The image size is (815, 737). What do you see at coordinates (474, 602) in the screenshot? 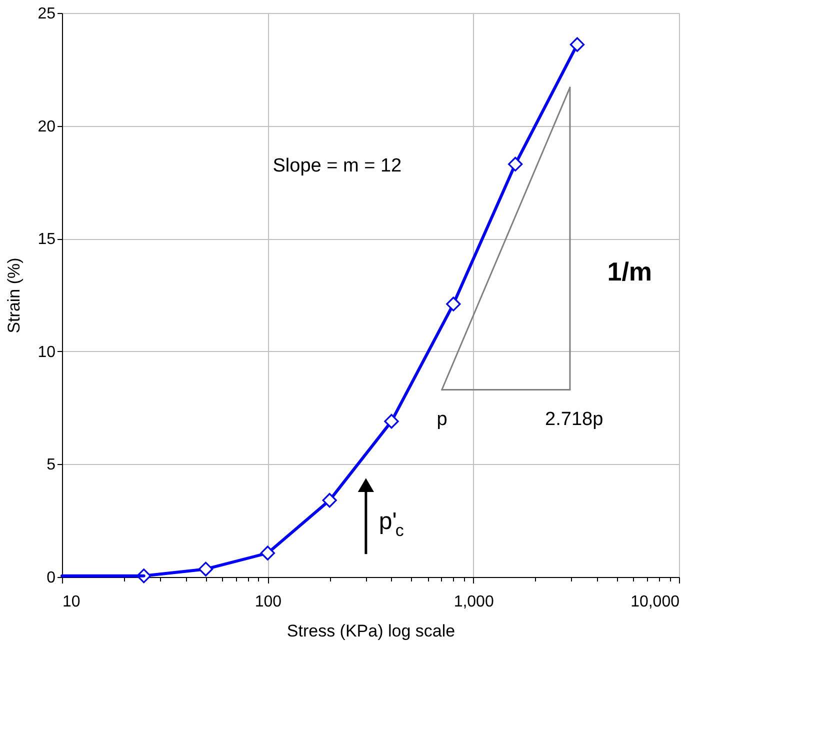
I see `x-tick-label: 1,000` at bounding box center [474, 602].